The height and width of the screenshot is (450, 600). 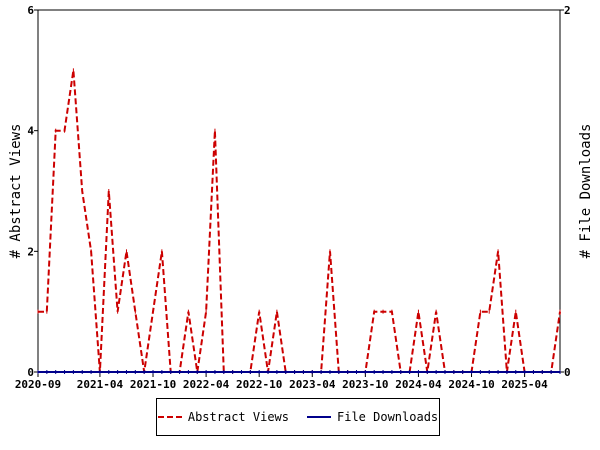 I want to click on x-tick-label: 2023-10, so click(x=365, y=384).